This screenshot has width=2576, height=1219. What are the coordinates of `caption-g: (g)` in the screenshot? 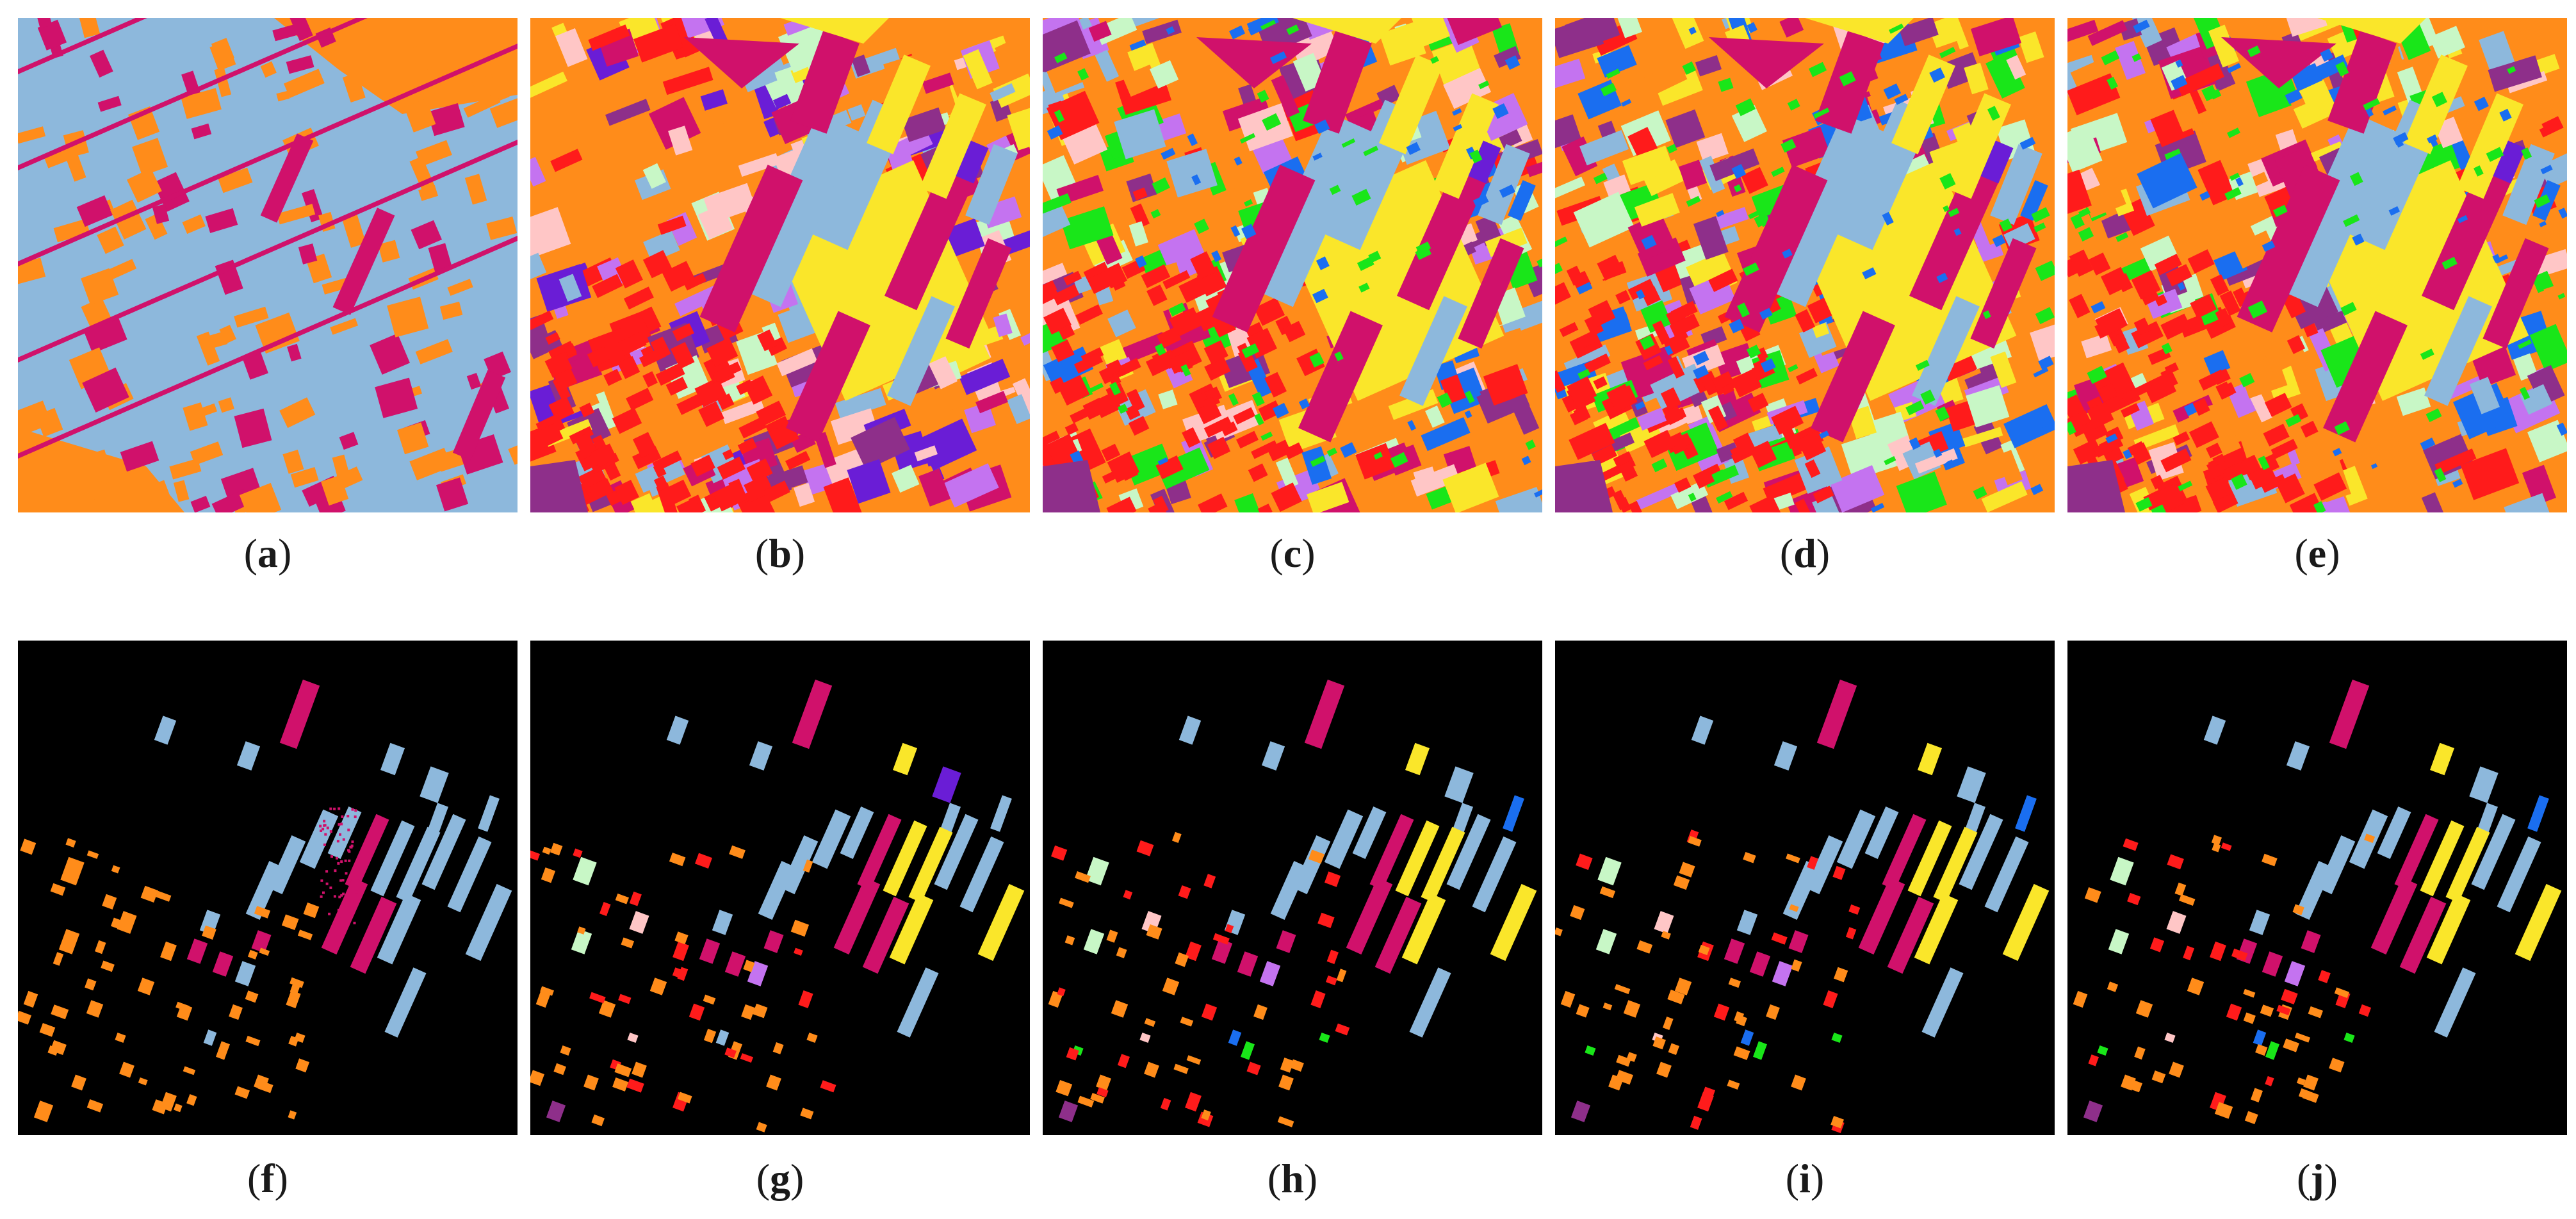 It's located at (780, 1178).